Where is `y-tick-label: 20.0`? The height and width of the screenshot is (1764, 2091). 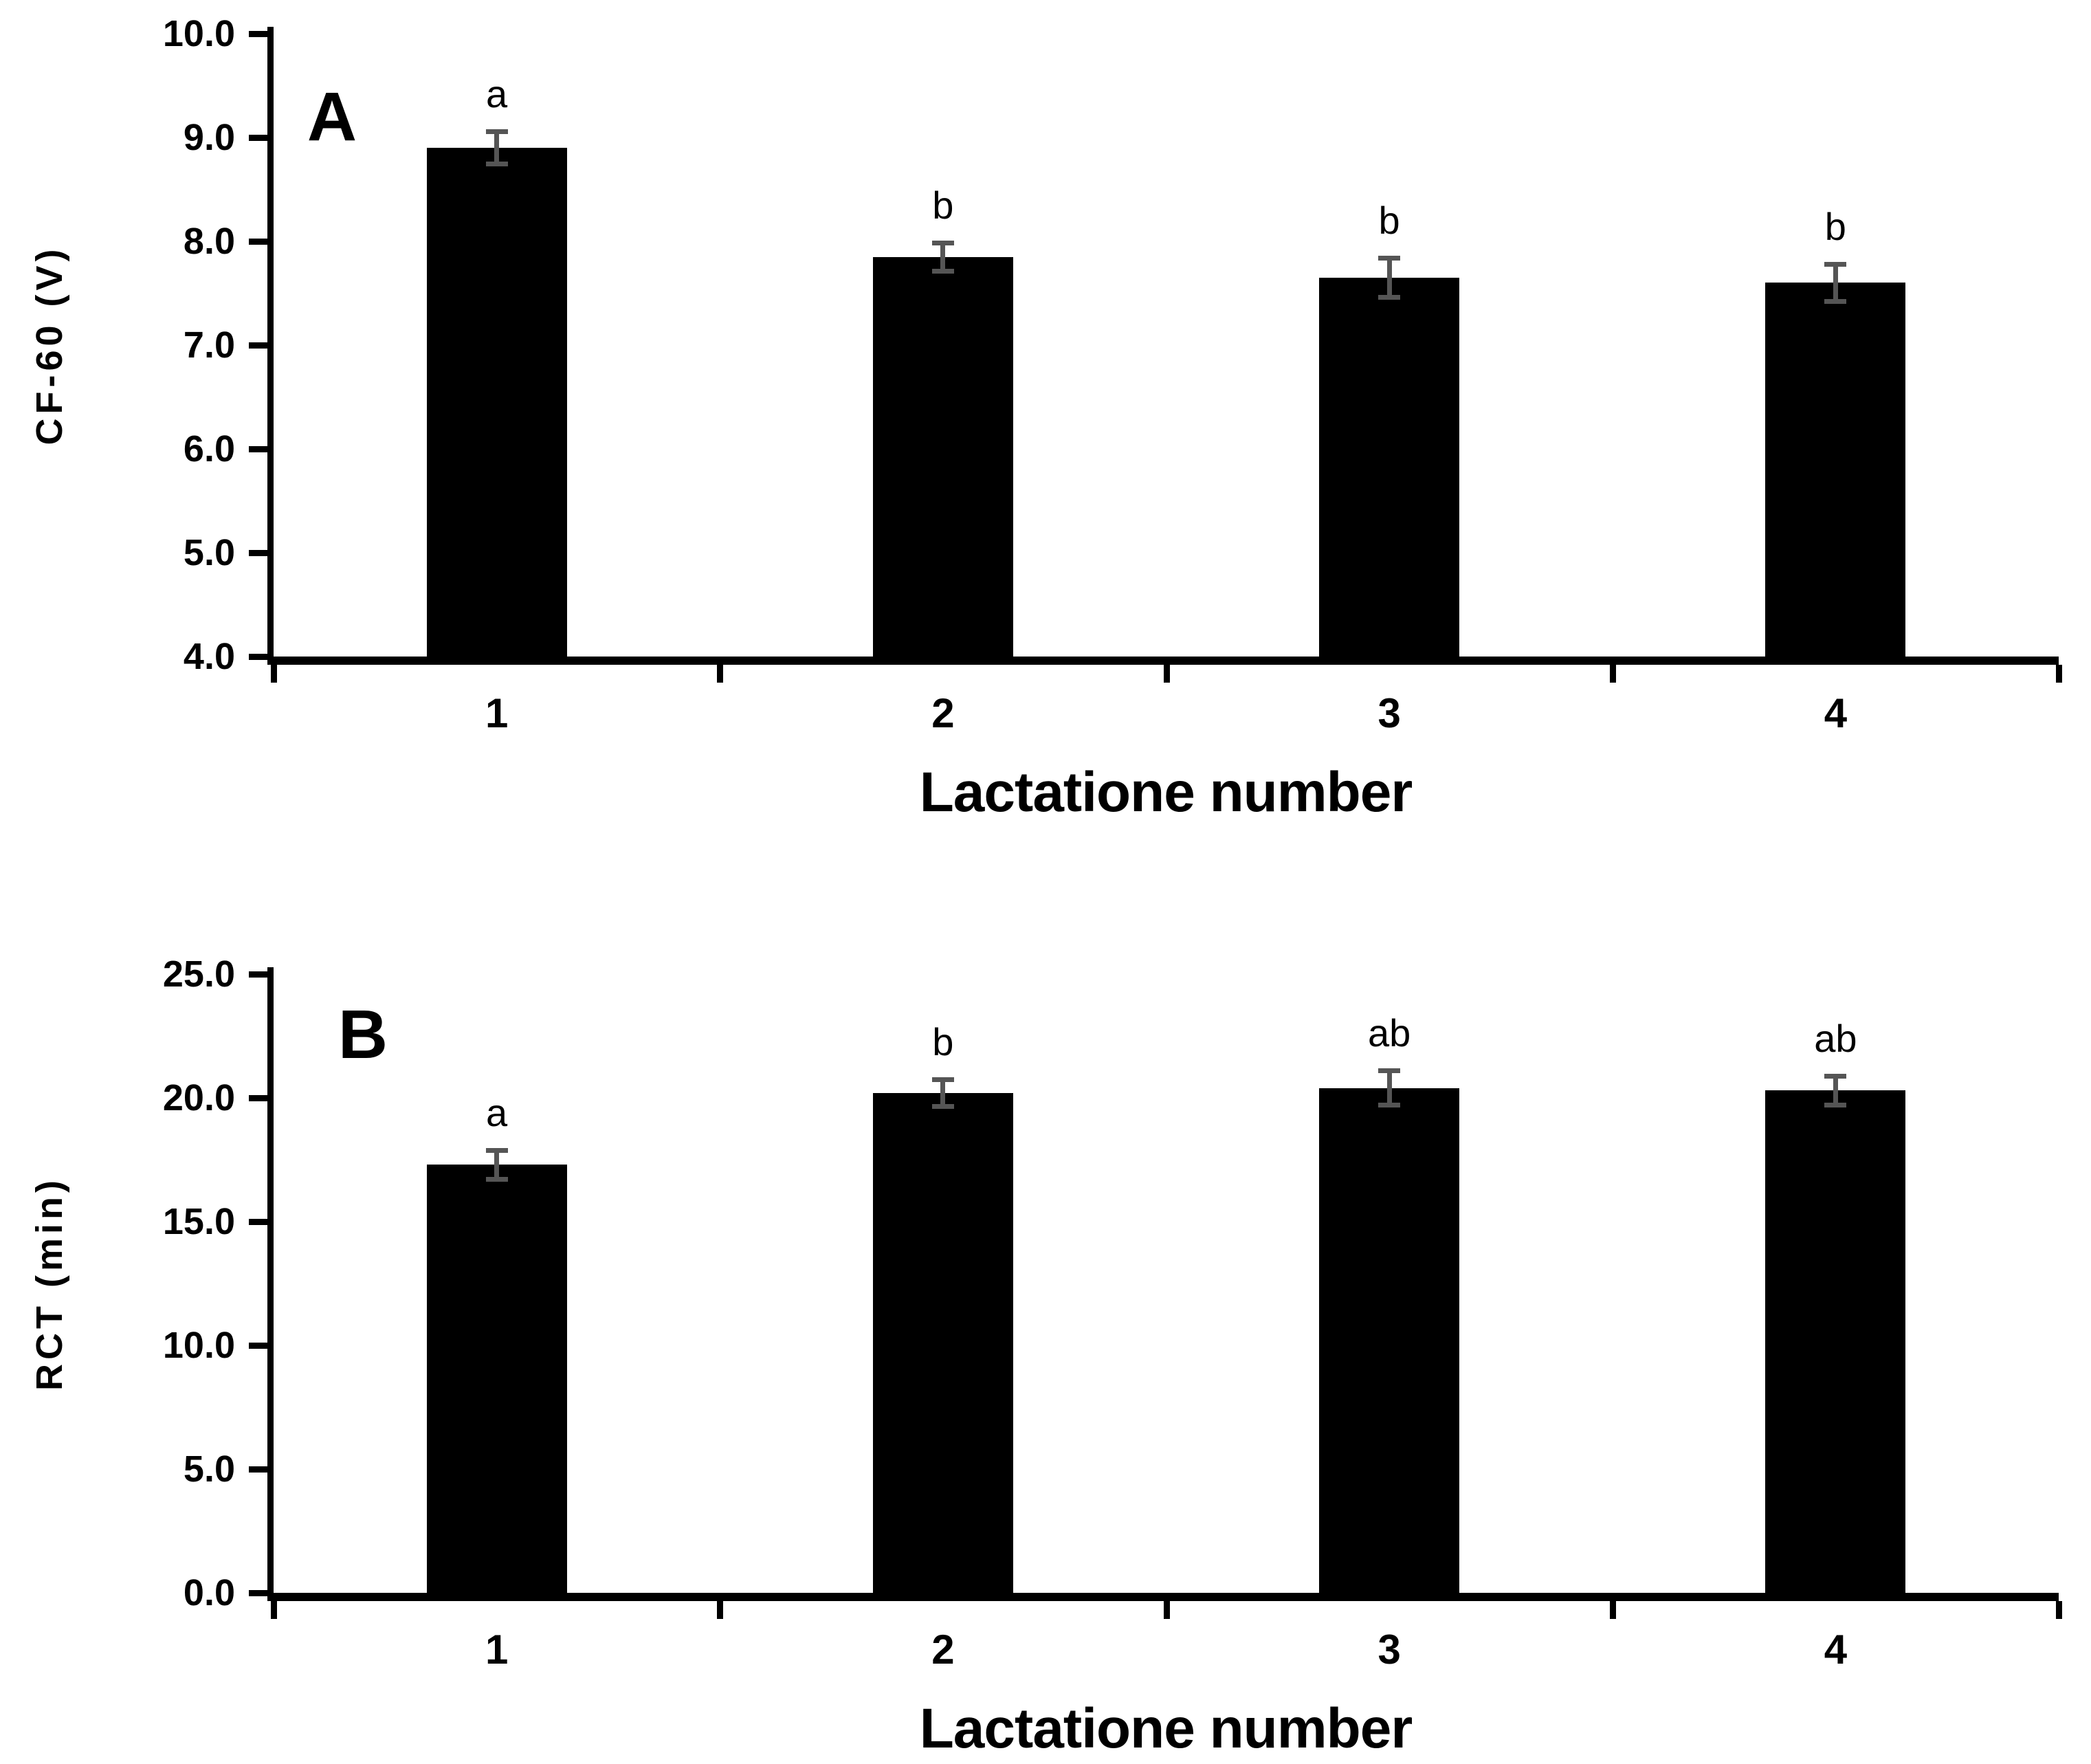
y-tick-label: 20.0 is located at coordinates (198, 1098).